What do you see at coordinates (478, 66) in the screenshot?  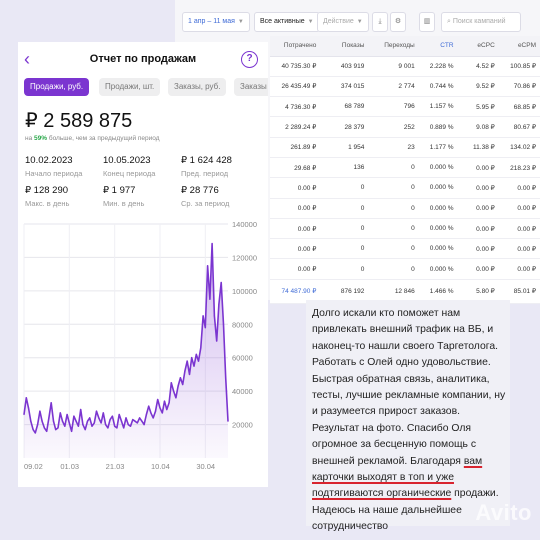 I see `table-cell: 4.52 ₽` at bounding box center [478, 66].